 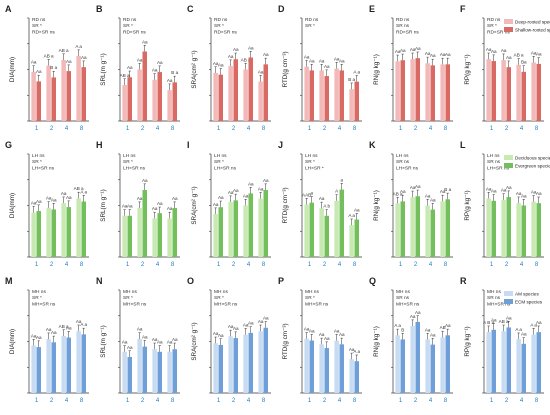 What do you see at coordinates (372, 281) in the screenshot?
I see `panel-letter: Q` at bounding box center [372, 281].